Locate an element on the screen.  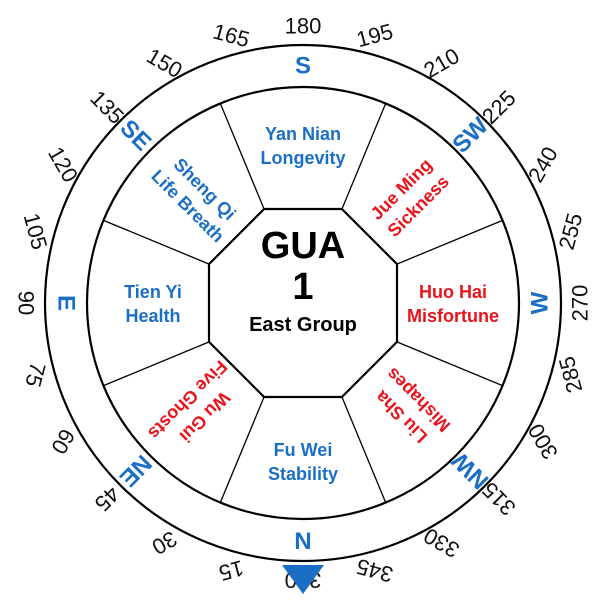
sector-name: Tien Yi is located at coordinates (153, 292).